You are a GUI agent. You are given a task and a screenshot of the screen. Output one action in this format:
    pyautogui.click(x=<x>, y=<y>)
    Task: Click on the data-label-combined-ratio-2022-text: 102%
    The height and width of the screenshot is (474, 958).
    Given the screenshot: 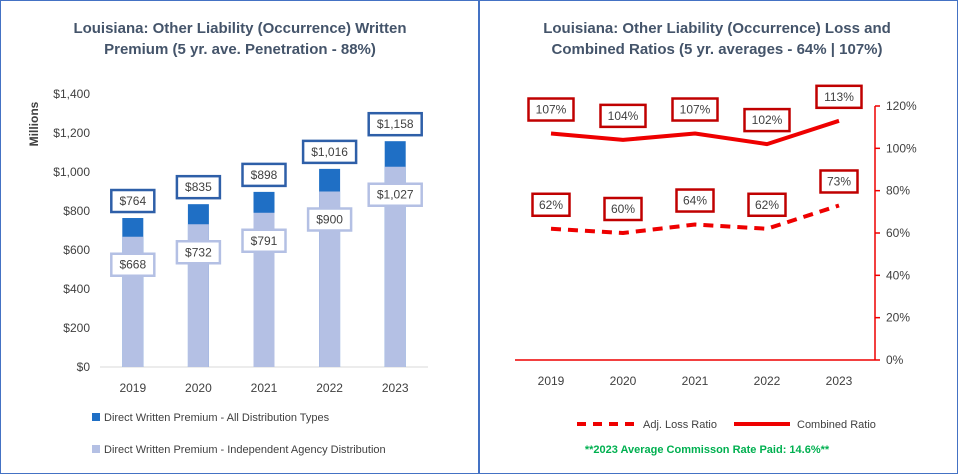 What is the action you would take?
    pyautogui.click(x=767, y=120)
    